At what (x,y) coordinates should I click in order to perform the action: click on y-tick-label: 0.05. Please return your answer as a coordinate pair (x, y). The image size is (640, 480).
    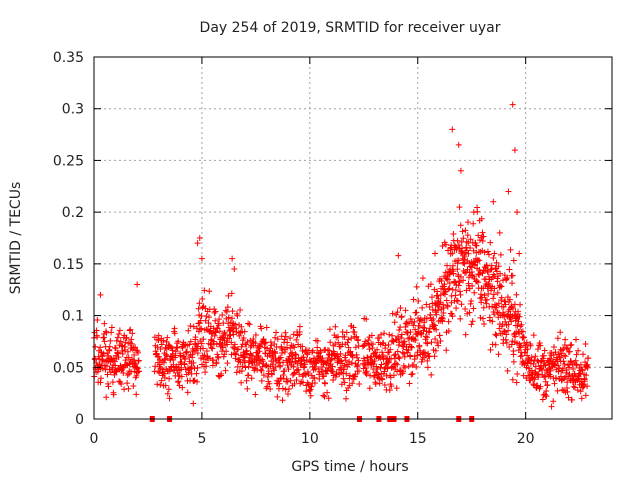
    Looking at the image, I should click on (68, 368).